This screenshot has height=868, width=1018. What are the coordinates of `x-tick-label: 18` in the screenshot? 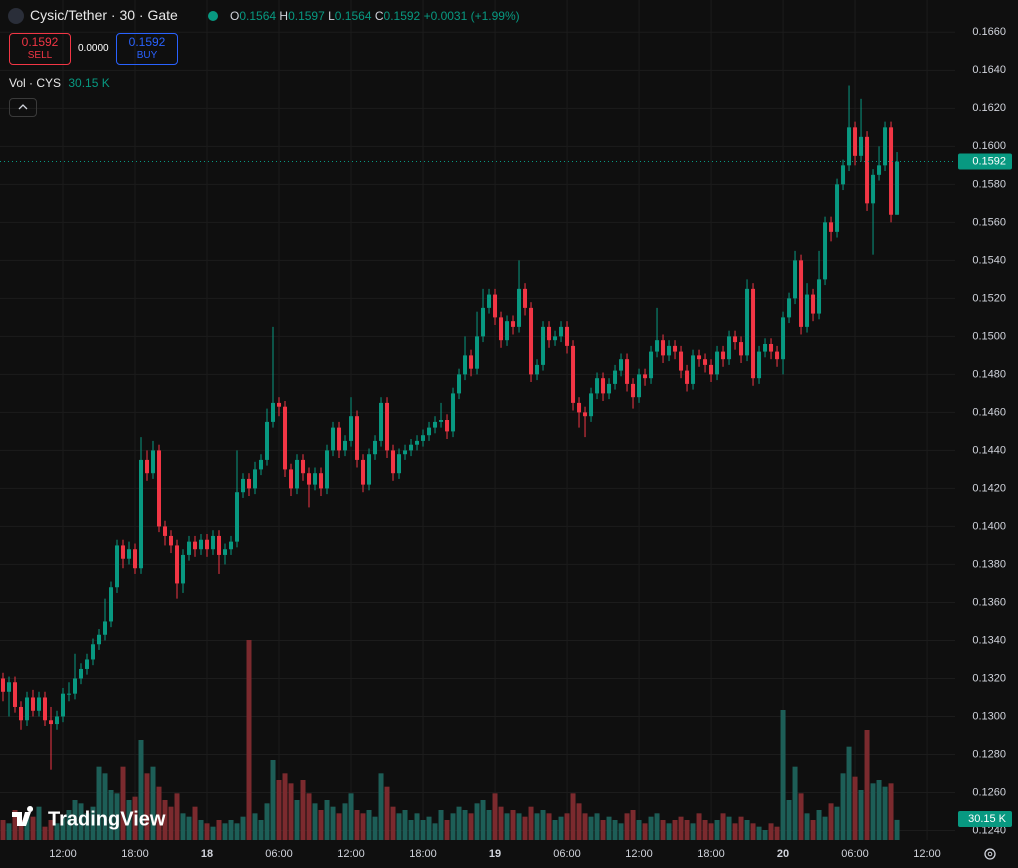 It's located at (207, 854).